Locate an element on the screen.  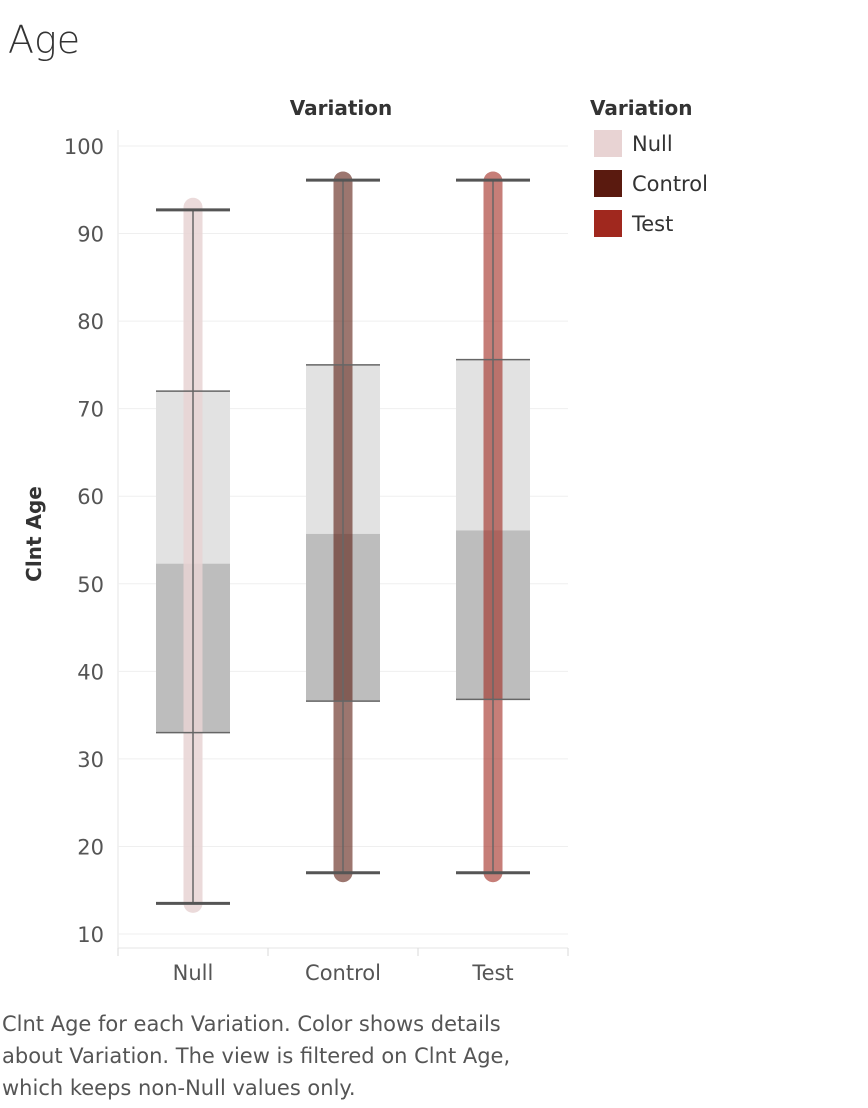
y-tick-label: 10 is located at coordinates (90, 935).